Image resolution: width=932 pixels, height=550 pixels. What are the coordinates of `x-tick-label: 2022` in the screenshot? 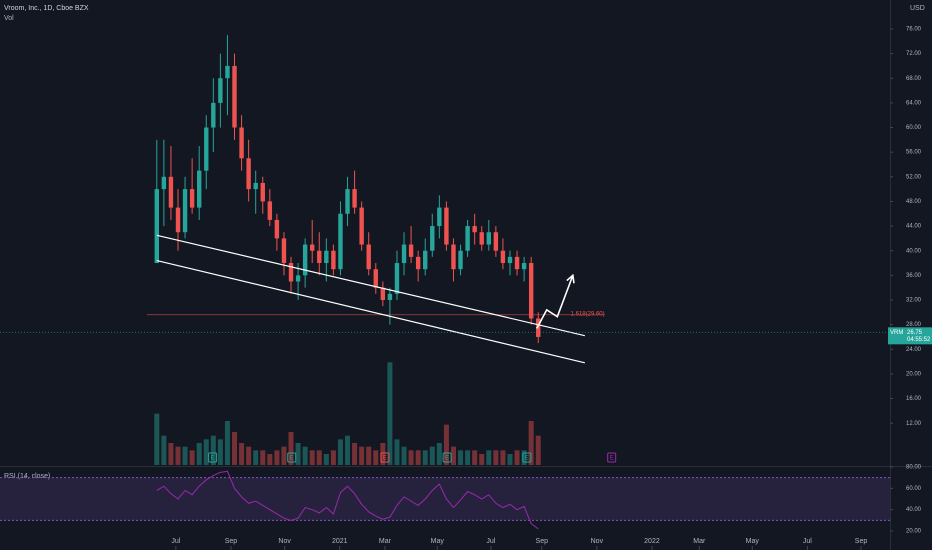 It's located at (652, 541).